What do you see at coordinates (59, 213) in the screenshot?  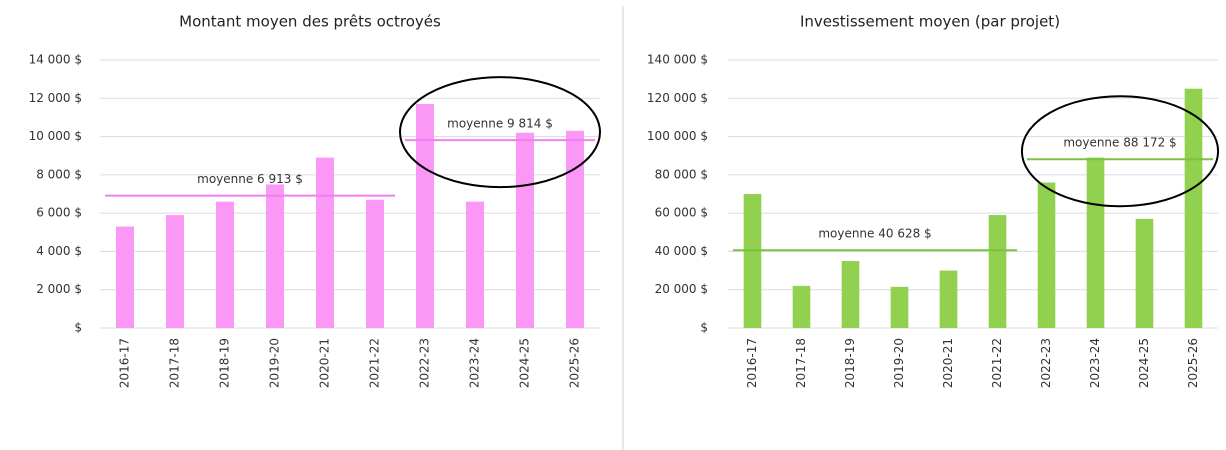 I see `y-tick-label: 6 000 $` at bounding box center [59, 213].